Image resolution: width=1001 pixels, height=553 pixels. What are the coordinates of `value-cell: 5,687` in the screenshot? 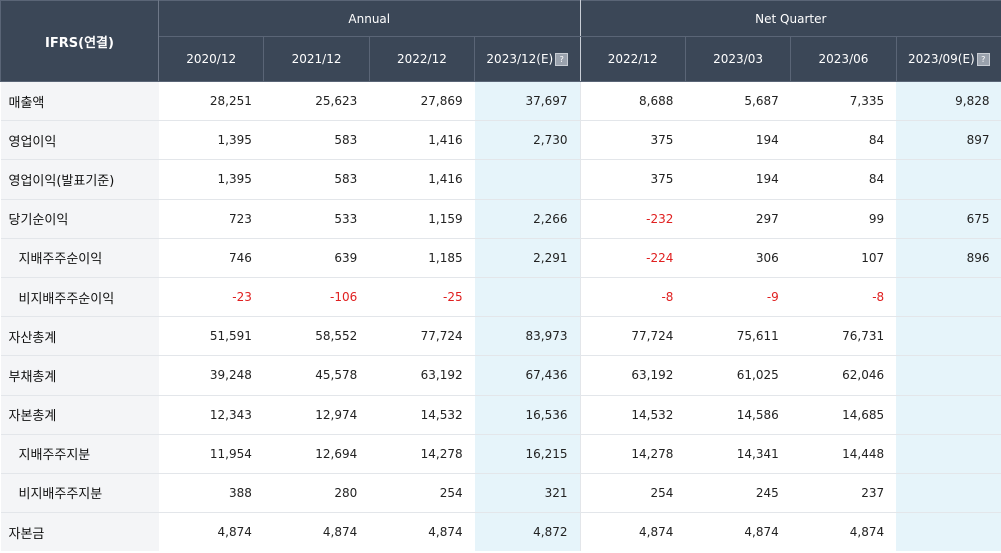 It's located at (738, 101).